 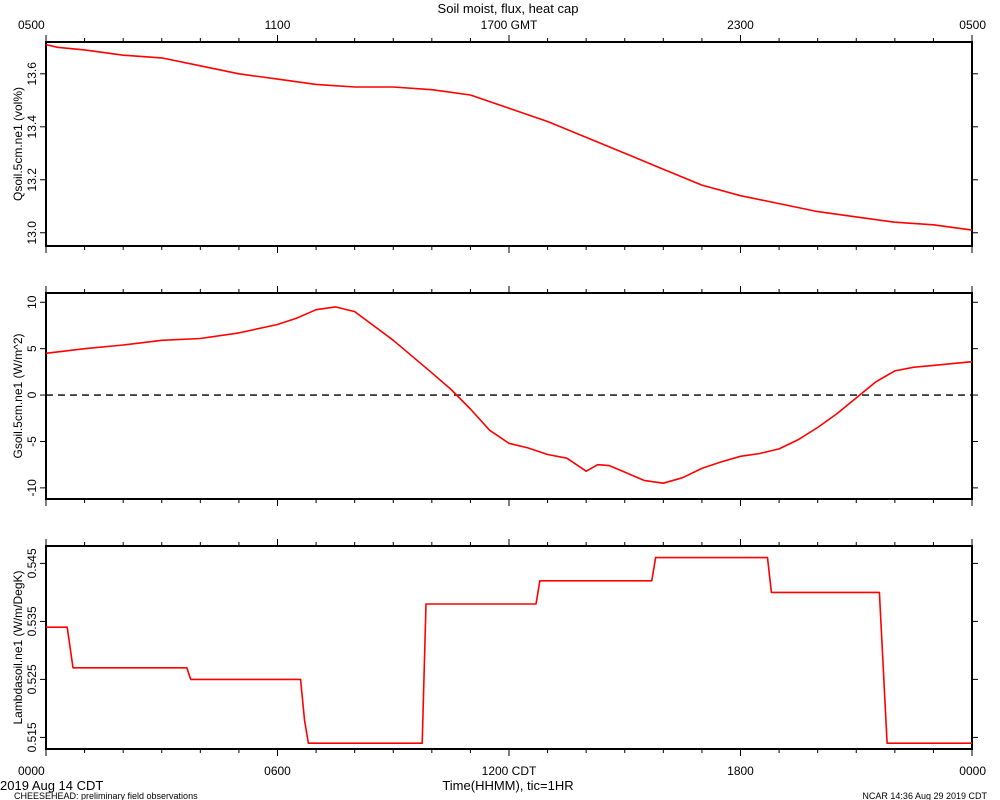 I want to click on bottom-tick-label: 1200 CDT, so click(x=509, y=771).